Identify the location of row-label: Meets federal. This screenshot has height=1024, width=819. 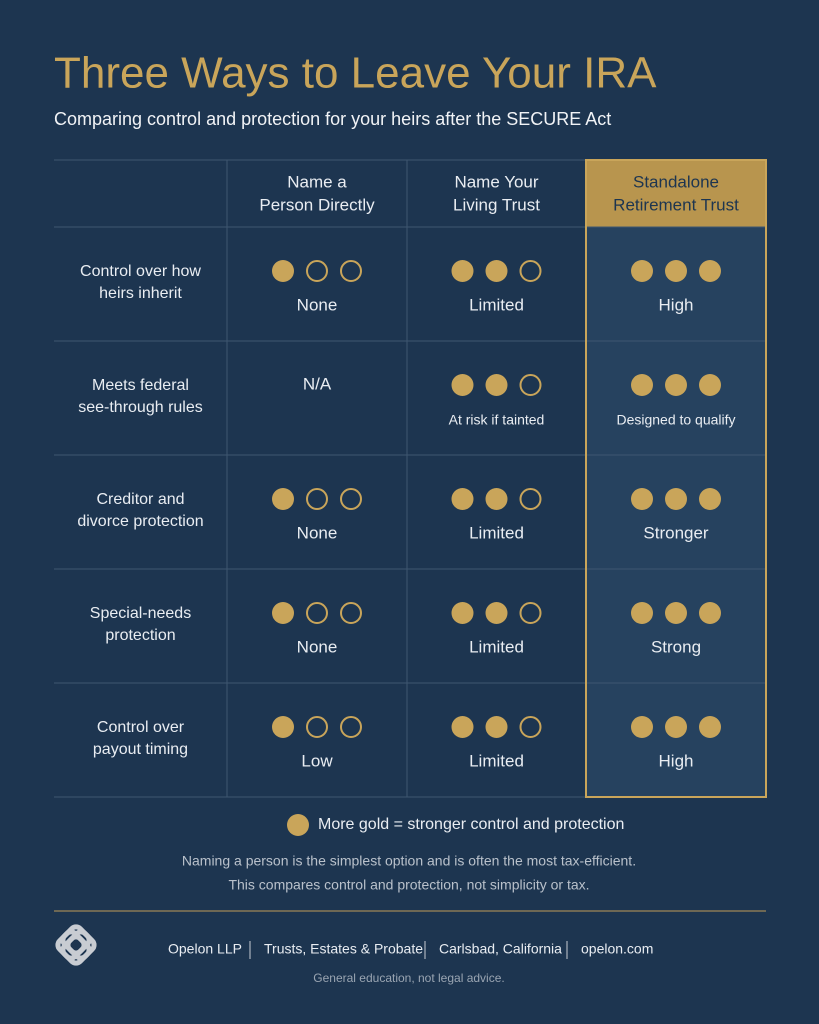
(140, 385).